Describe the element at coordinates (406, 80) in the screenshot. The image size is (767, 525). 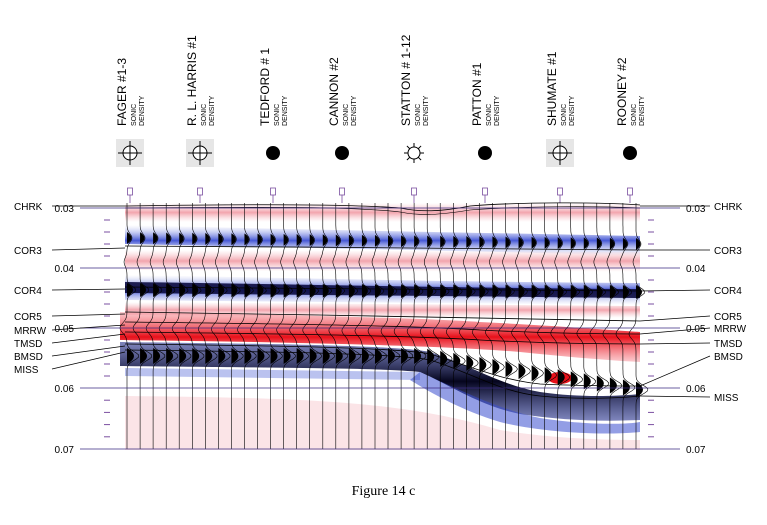
I see `well-name: STATTON # 1-12` at that location.